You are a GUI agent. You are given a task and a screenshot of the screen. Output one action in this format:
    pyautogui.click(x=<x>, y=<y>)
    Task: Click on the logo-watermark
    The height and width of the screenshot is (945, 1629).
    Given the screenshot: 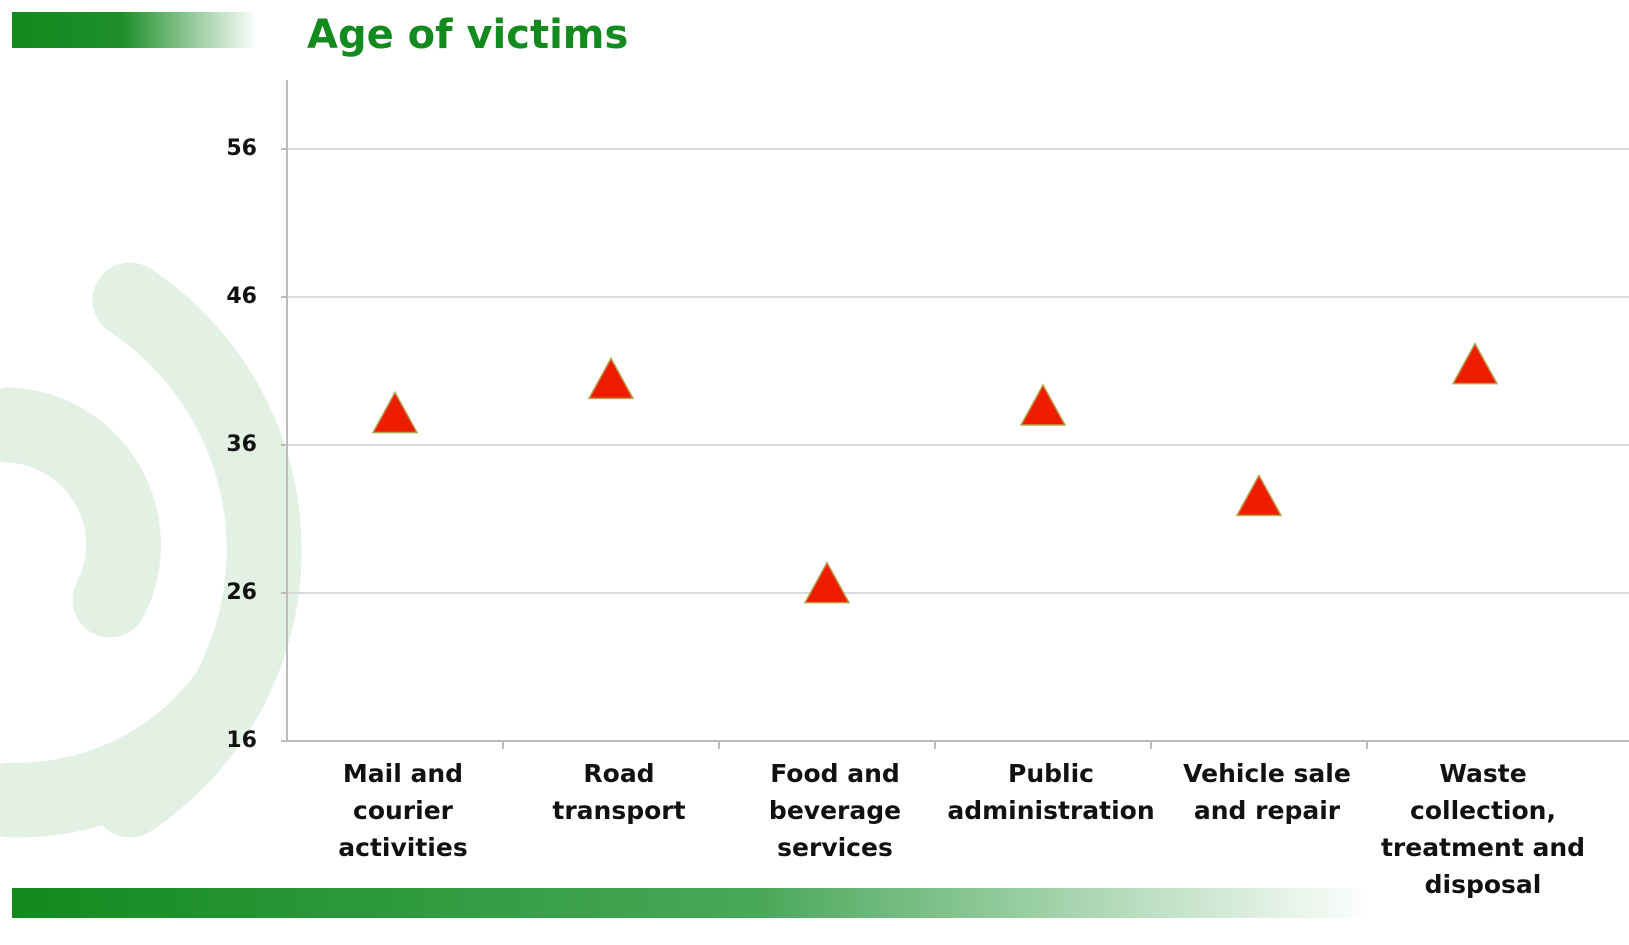 What is the action you would take?
    pyautogui.click(x=151, y=550)
    